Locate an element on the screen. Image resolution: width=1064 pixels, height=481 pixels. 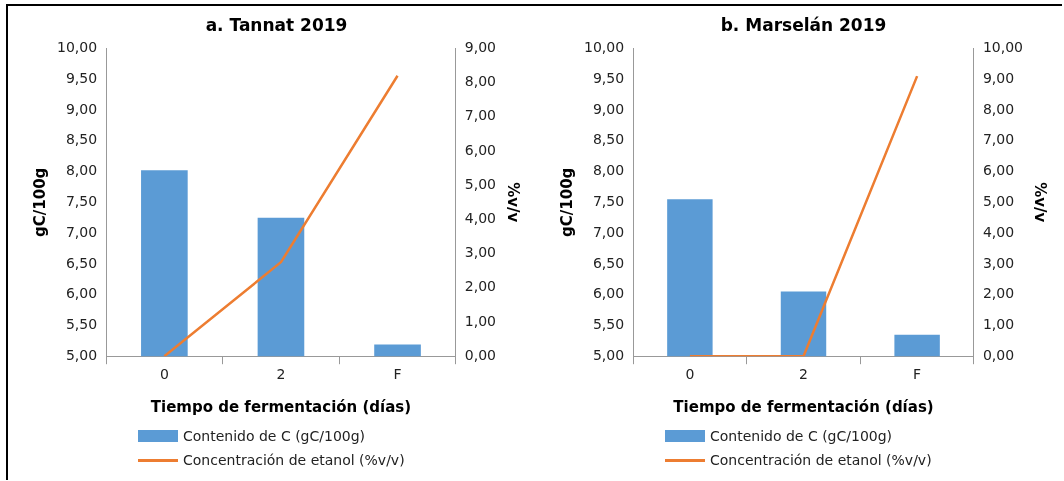
chart-title: a. Tannat 2019 is located at coordinates (276, 24).